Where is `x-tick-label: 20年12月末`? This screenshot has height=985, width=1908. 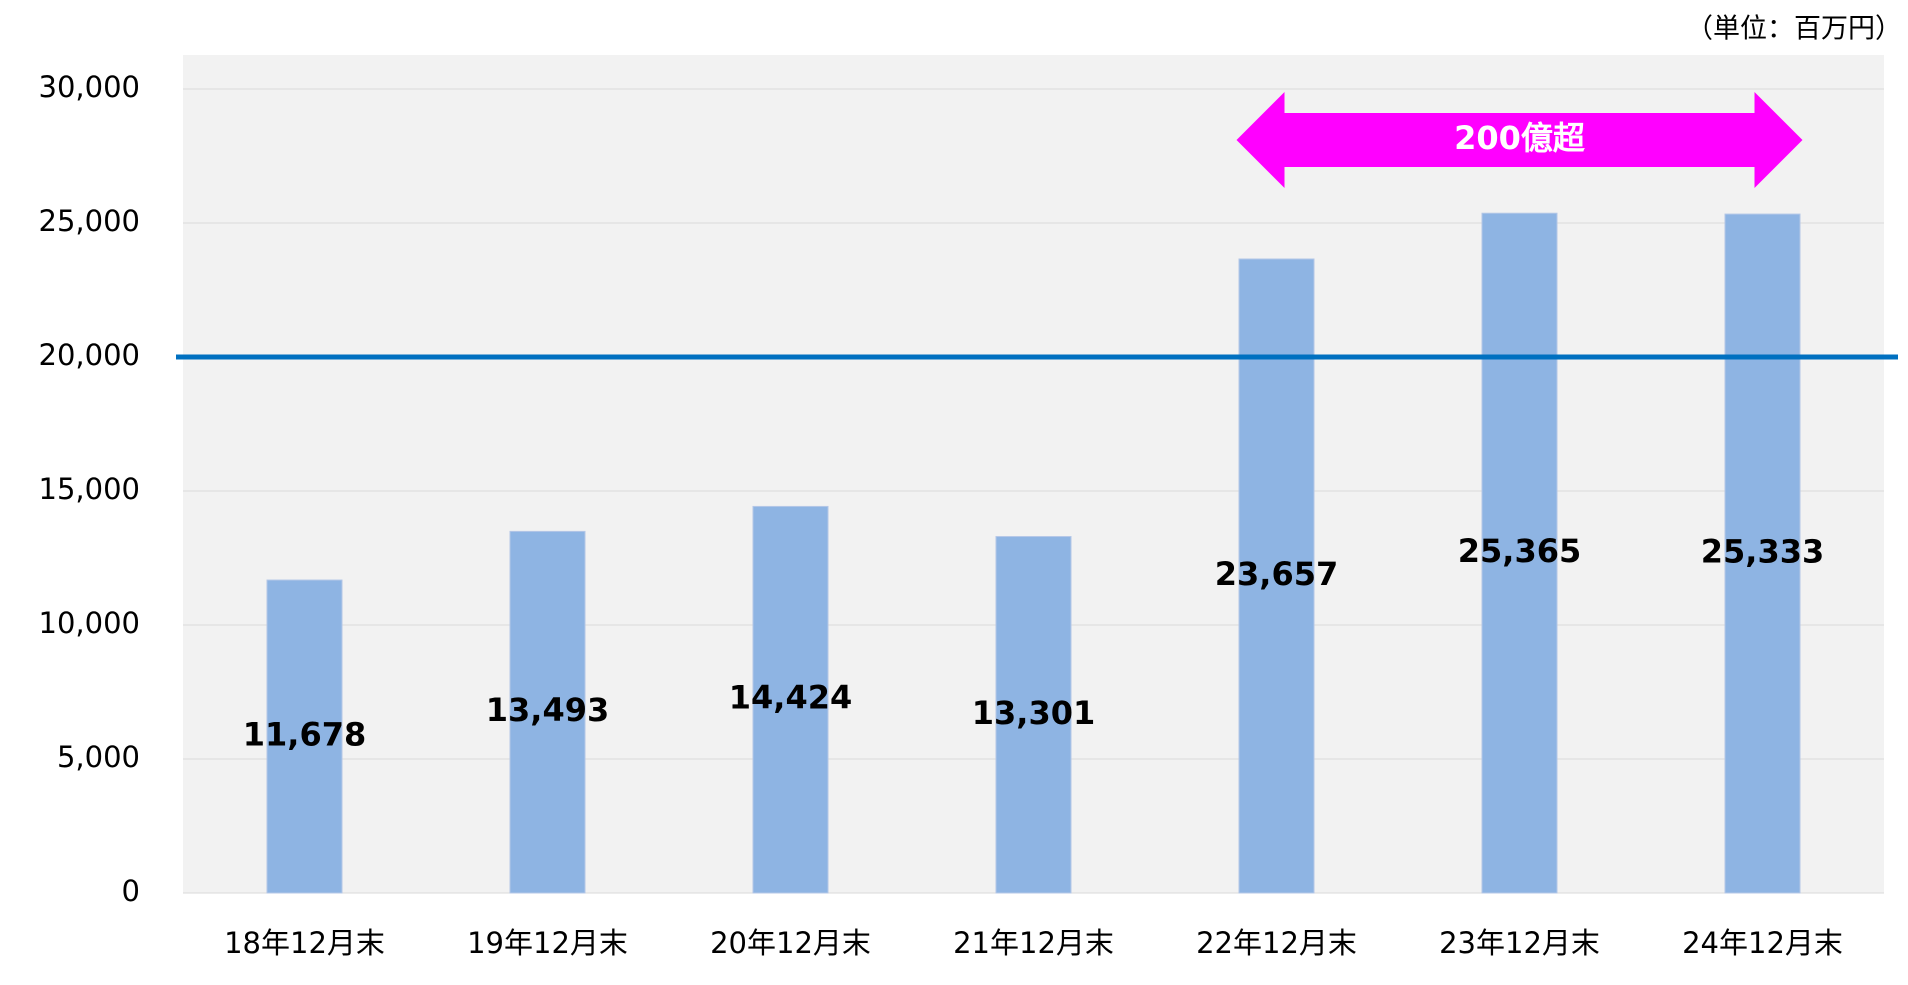 x-tick-label: 20年12月末 is located at coordinates (790, 943).